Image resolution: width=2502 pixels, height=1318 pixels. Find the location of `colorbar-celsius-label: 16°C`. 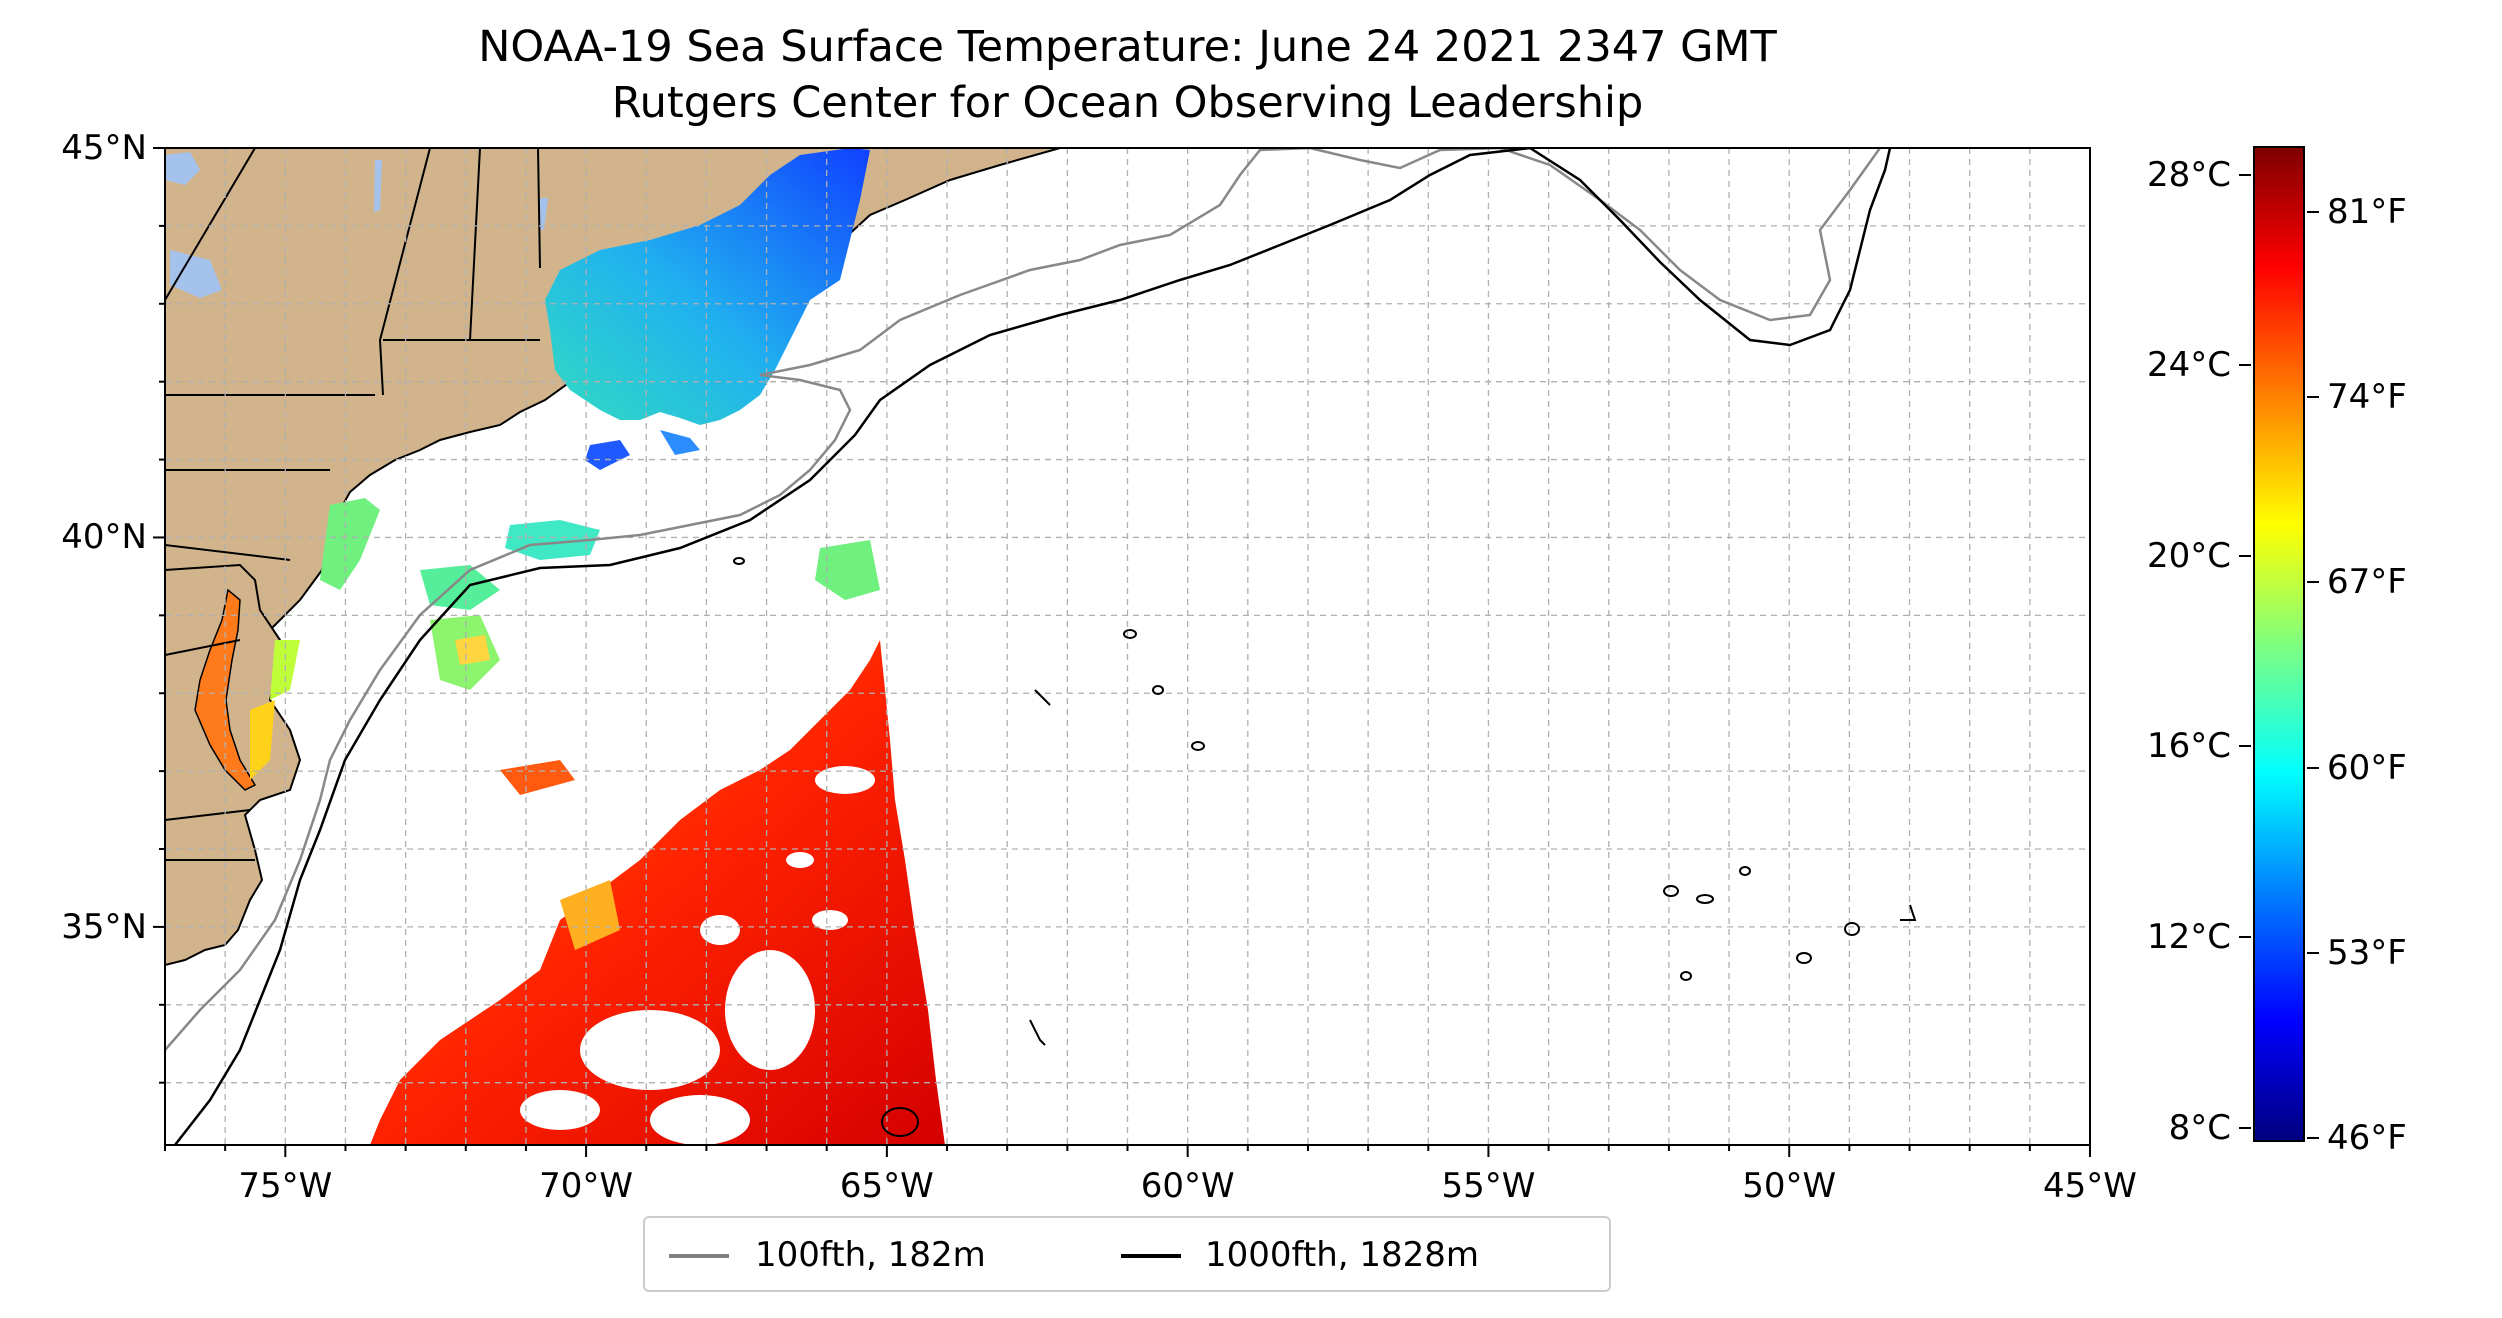

colorbar-celsius-label: 16°C is located at coordinates (2188, 746).